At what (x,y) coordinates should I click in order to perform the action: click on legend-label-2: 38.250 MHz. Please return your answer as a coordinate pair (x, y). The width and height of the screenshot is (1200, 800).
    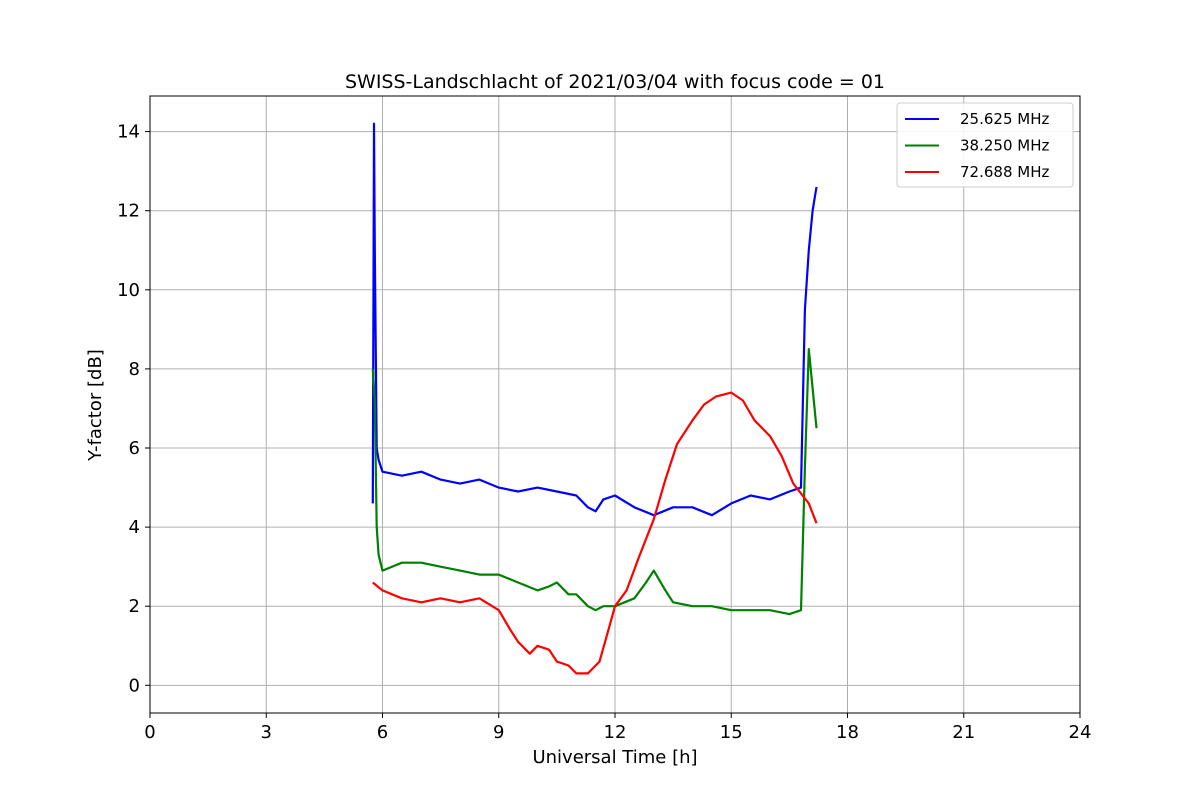
    Looking at the image, I should click on (1004, 146).